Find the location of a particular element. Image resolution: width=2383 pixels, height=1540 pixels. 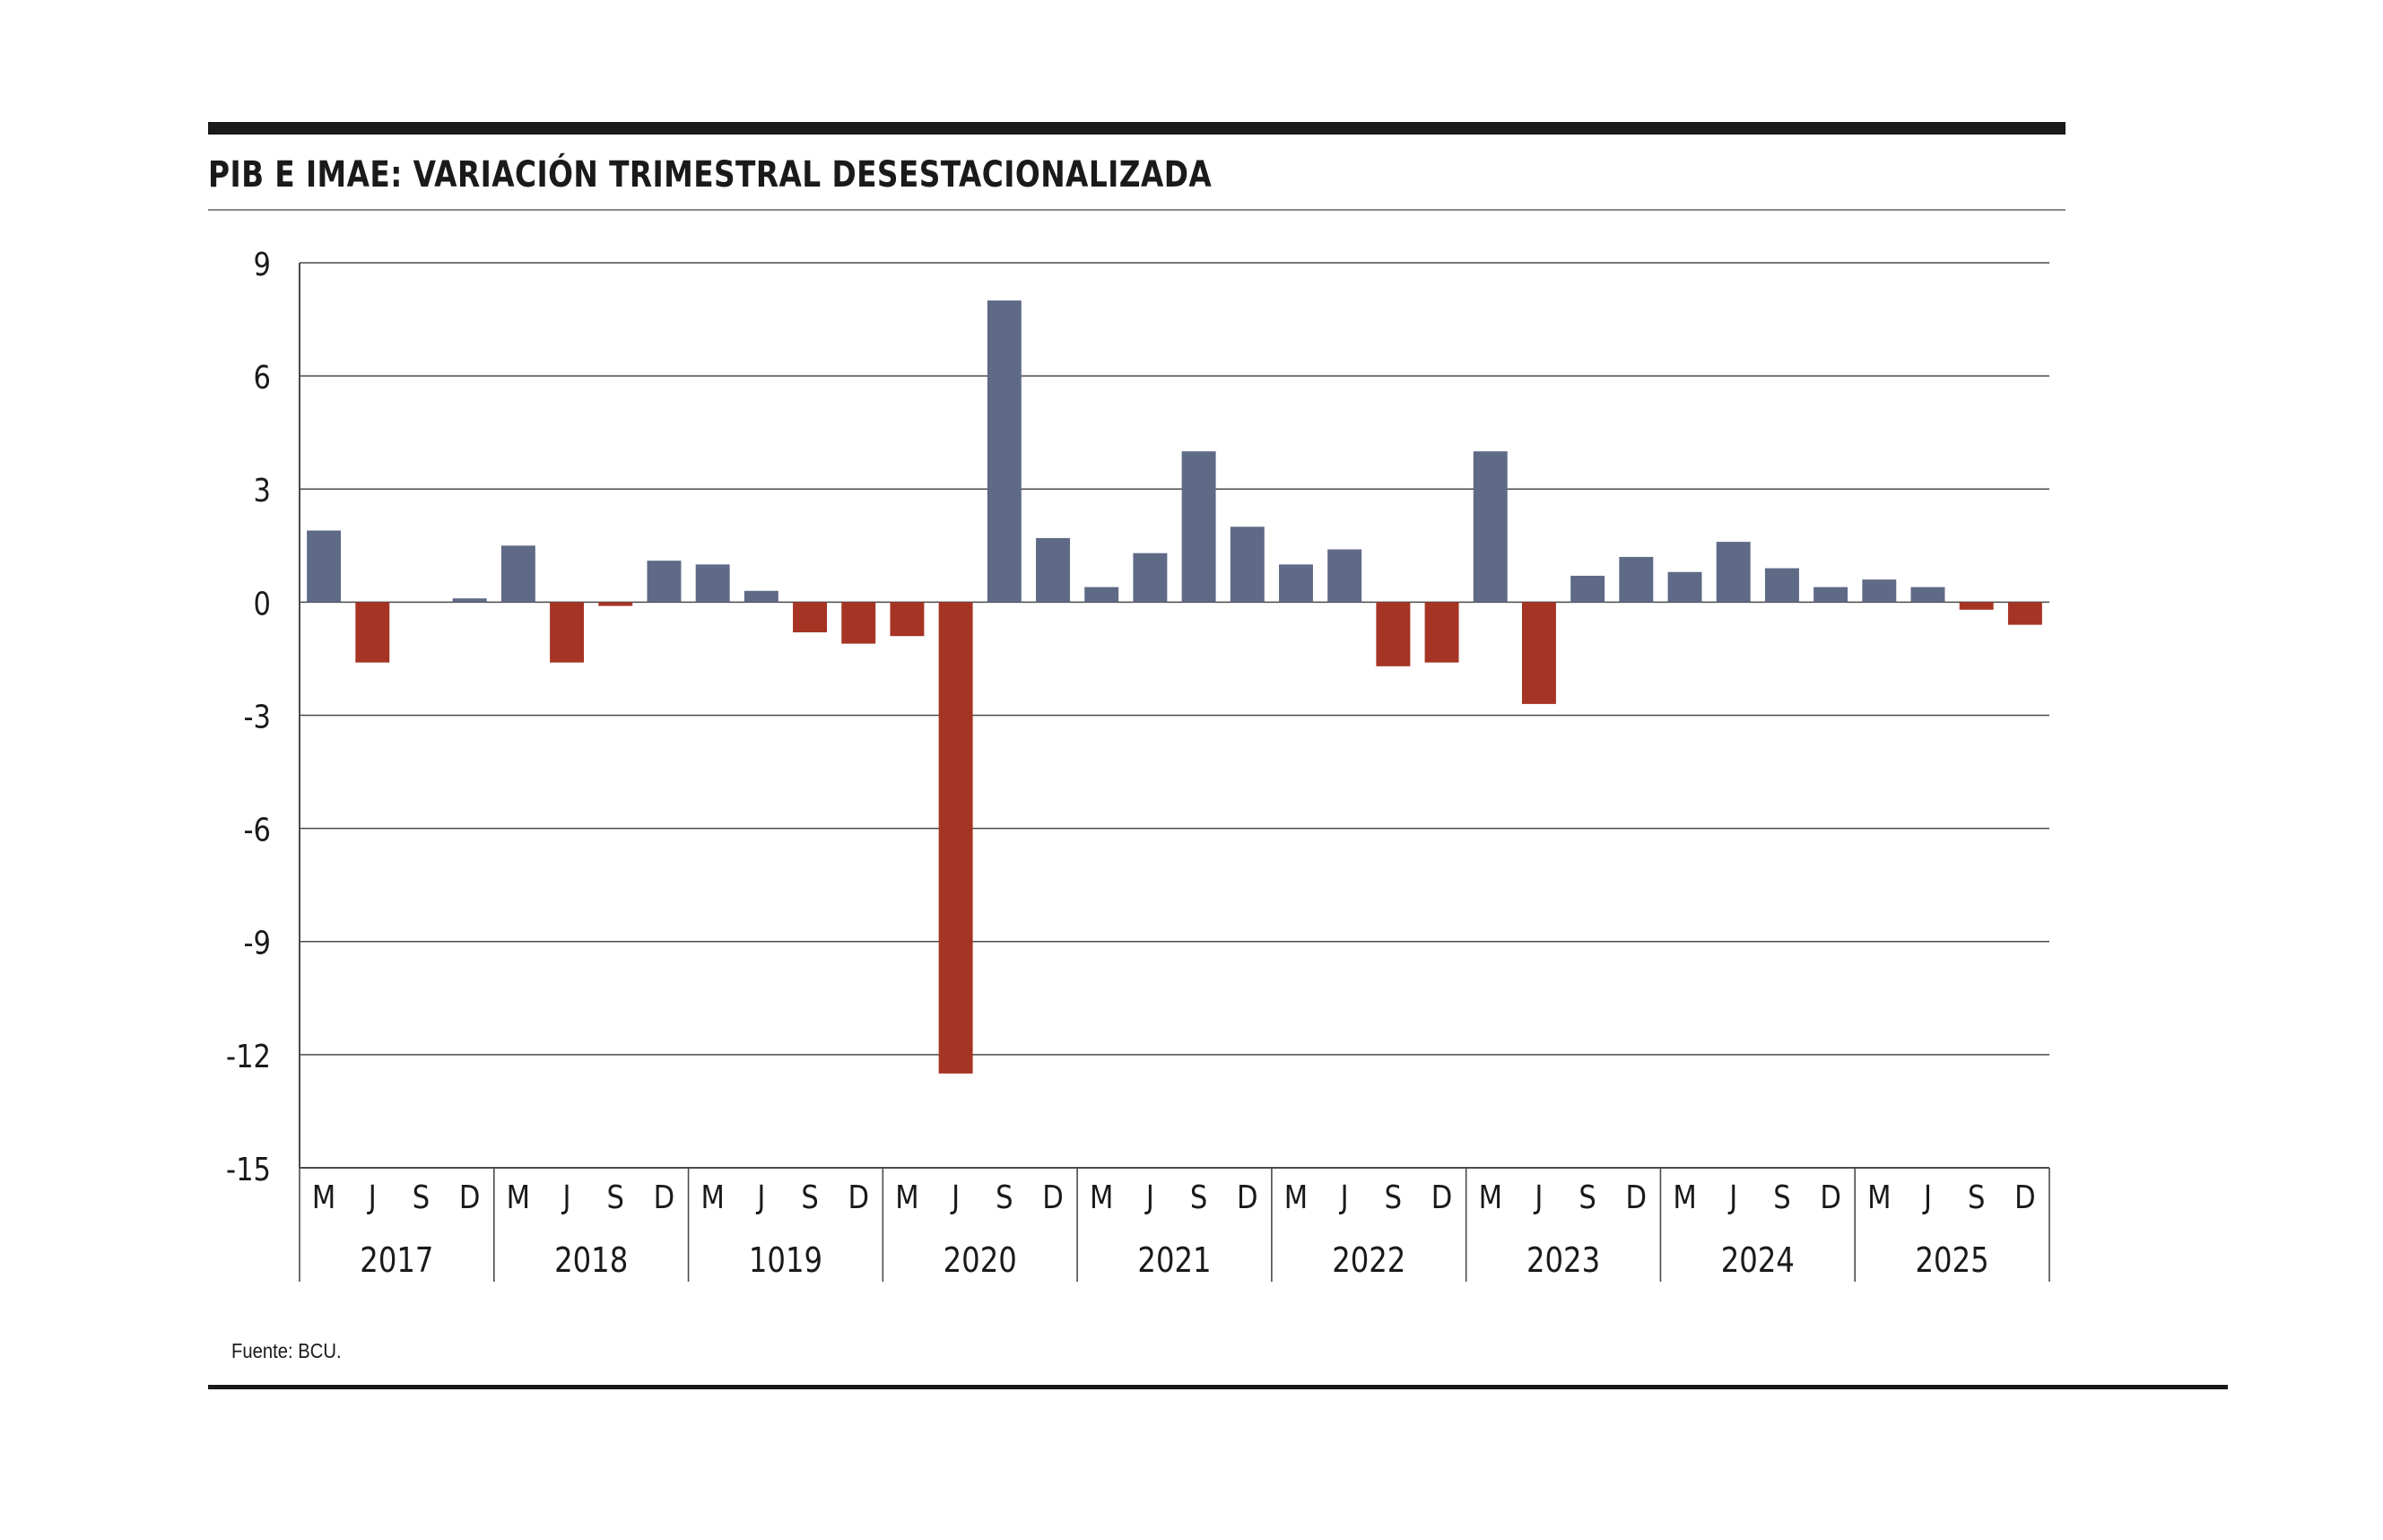

y-tick-label: -3 is located at coordinates (257, 716).